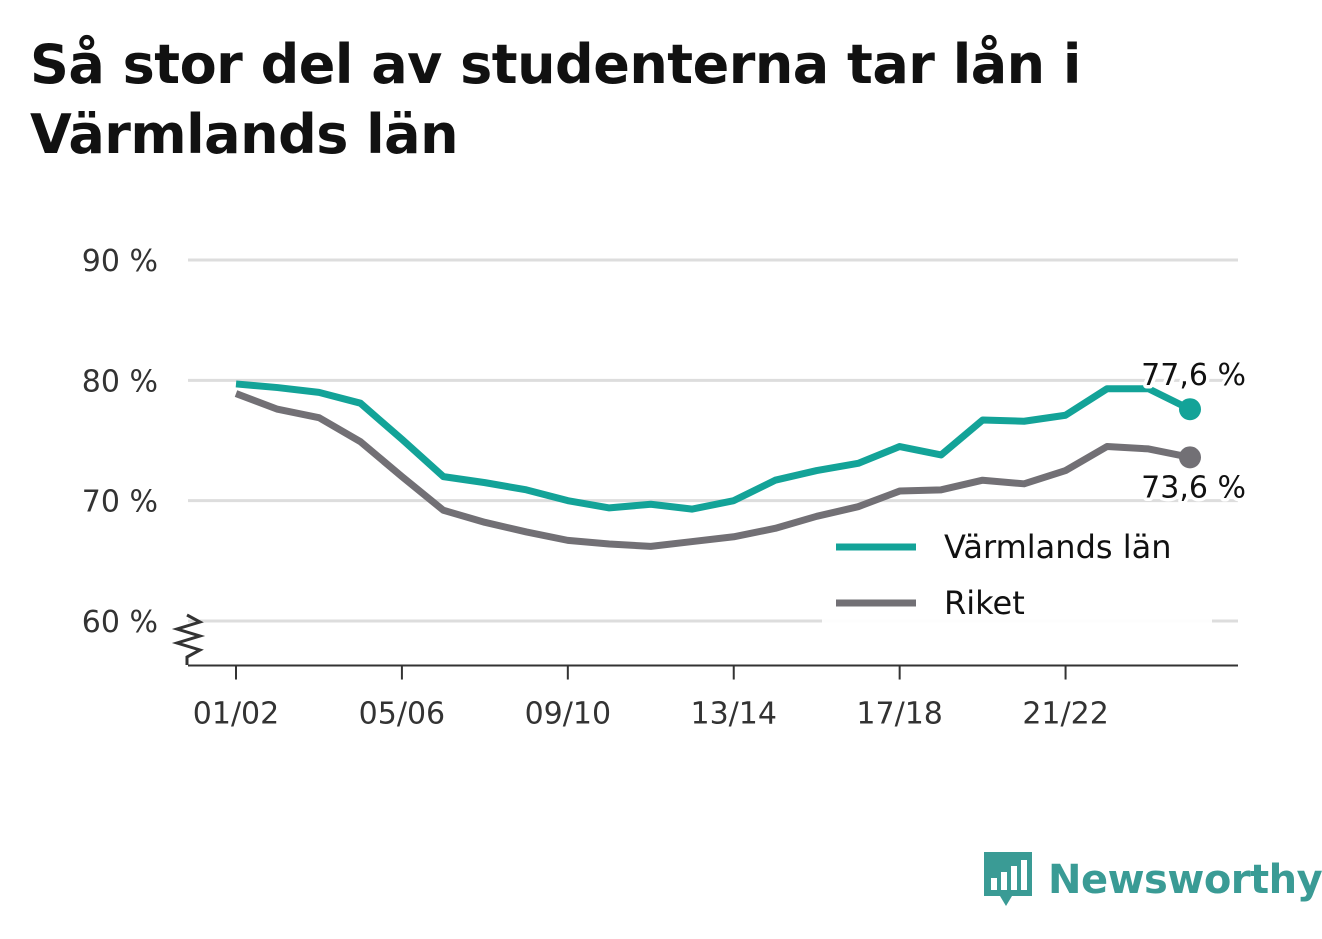 The image size is (1322, 939). I want to click on newsworthy-logo: Newsworthy, so click(1151, 880).